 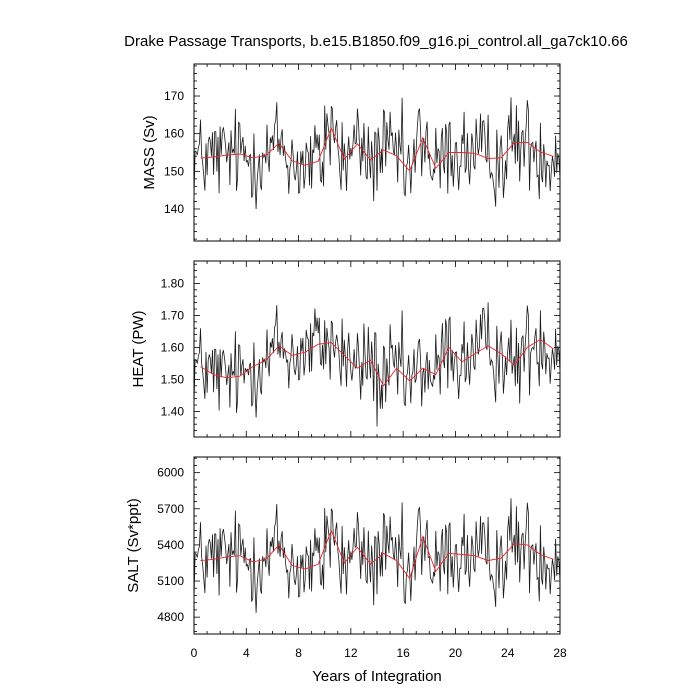 What do you see at coordinates (170, 545) in the screenshot?
I see `salt-y-tick-label: 5400` at bounding box center [170, 545].